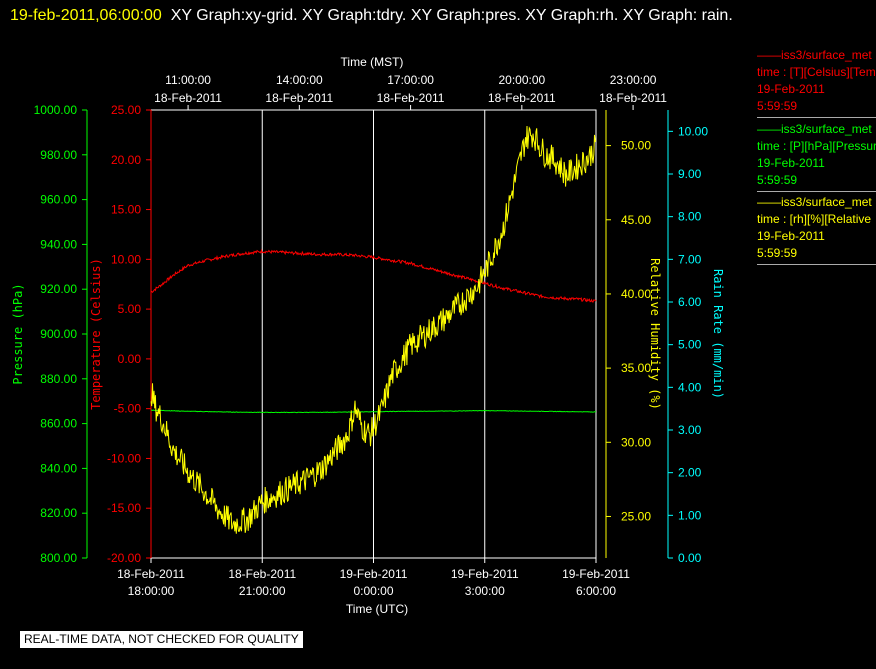 The width and height of the screenshot is (876, 669). What do you see at coordinates (636, 146) in the screenshot?
I see `rh-tick-label: 50.00` at bounding box center [636, 146].